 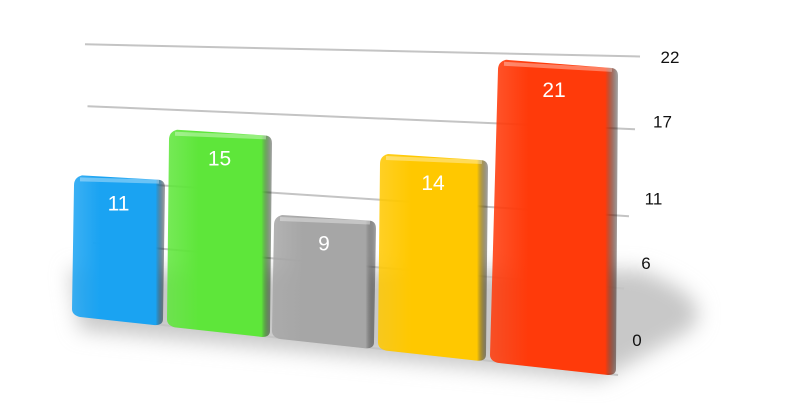 I want to click on data-label: 15, so click(x=219, y=159).